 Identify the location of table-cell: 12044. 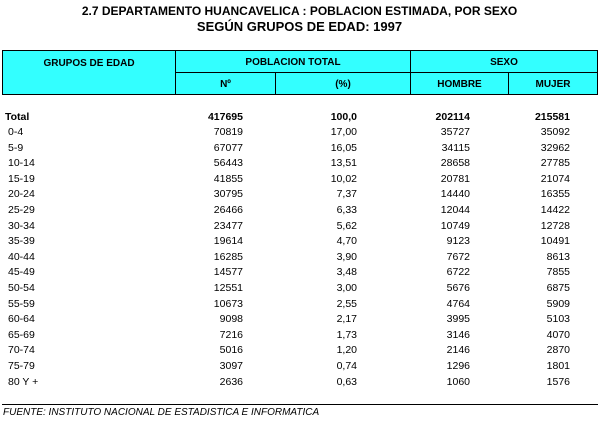
(455, 210).